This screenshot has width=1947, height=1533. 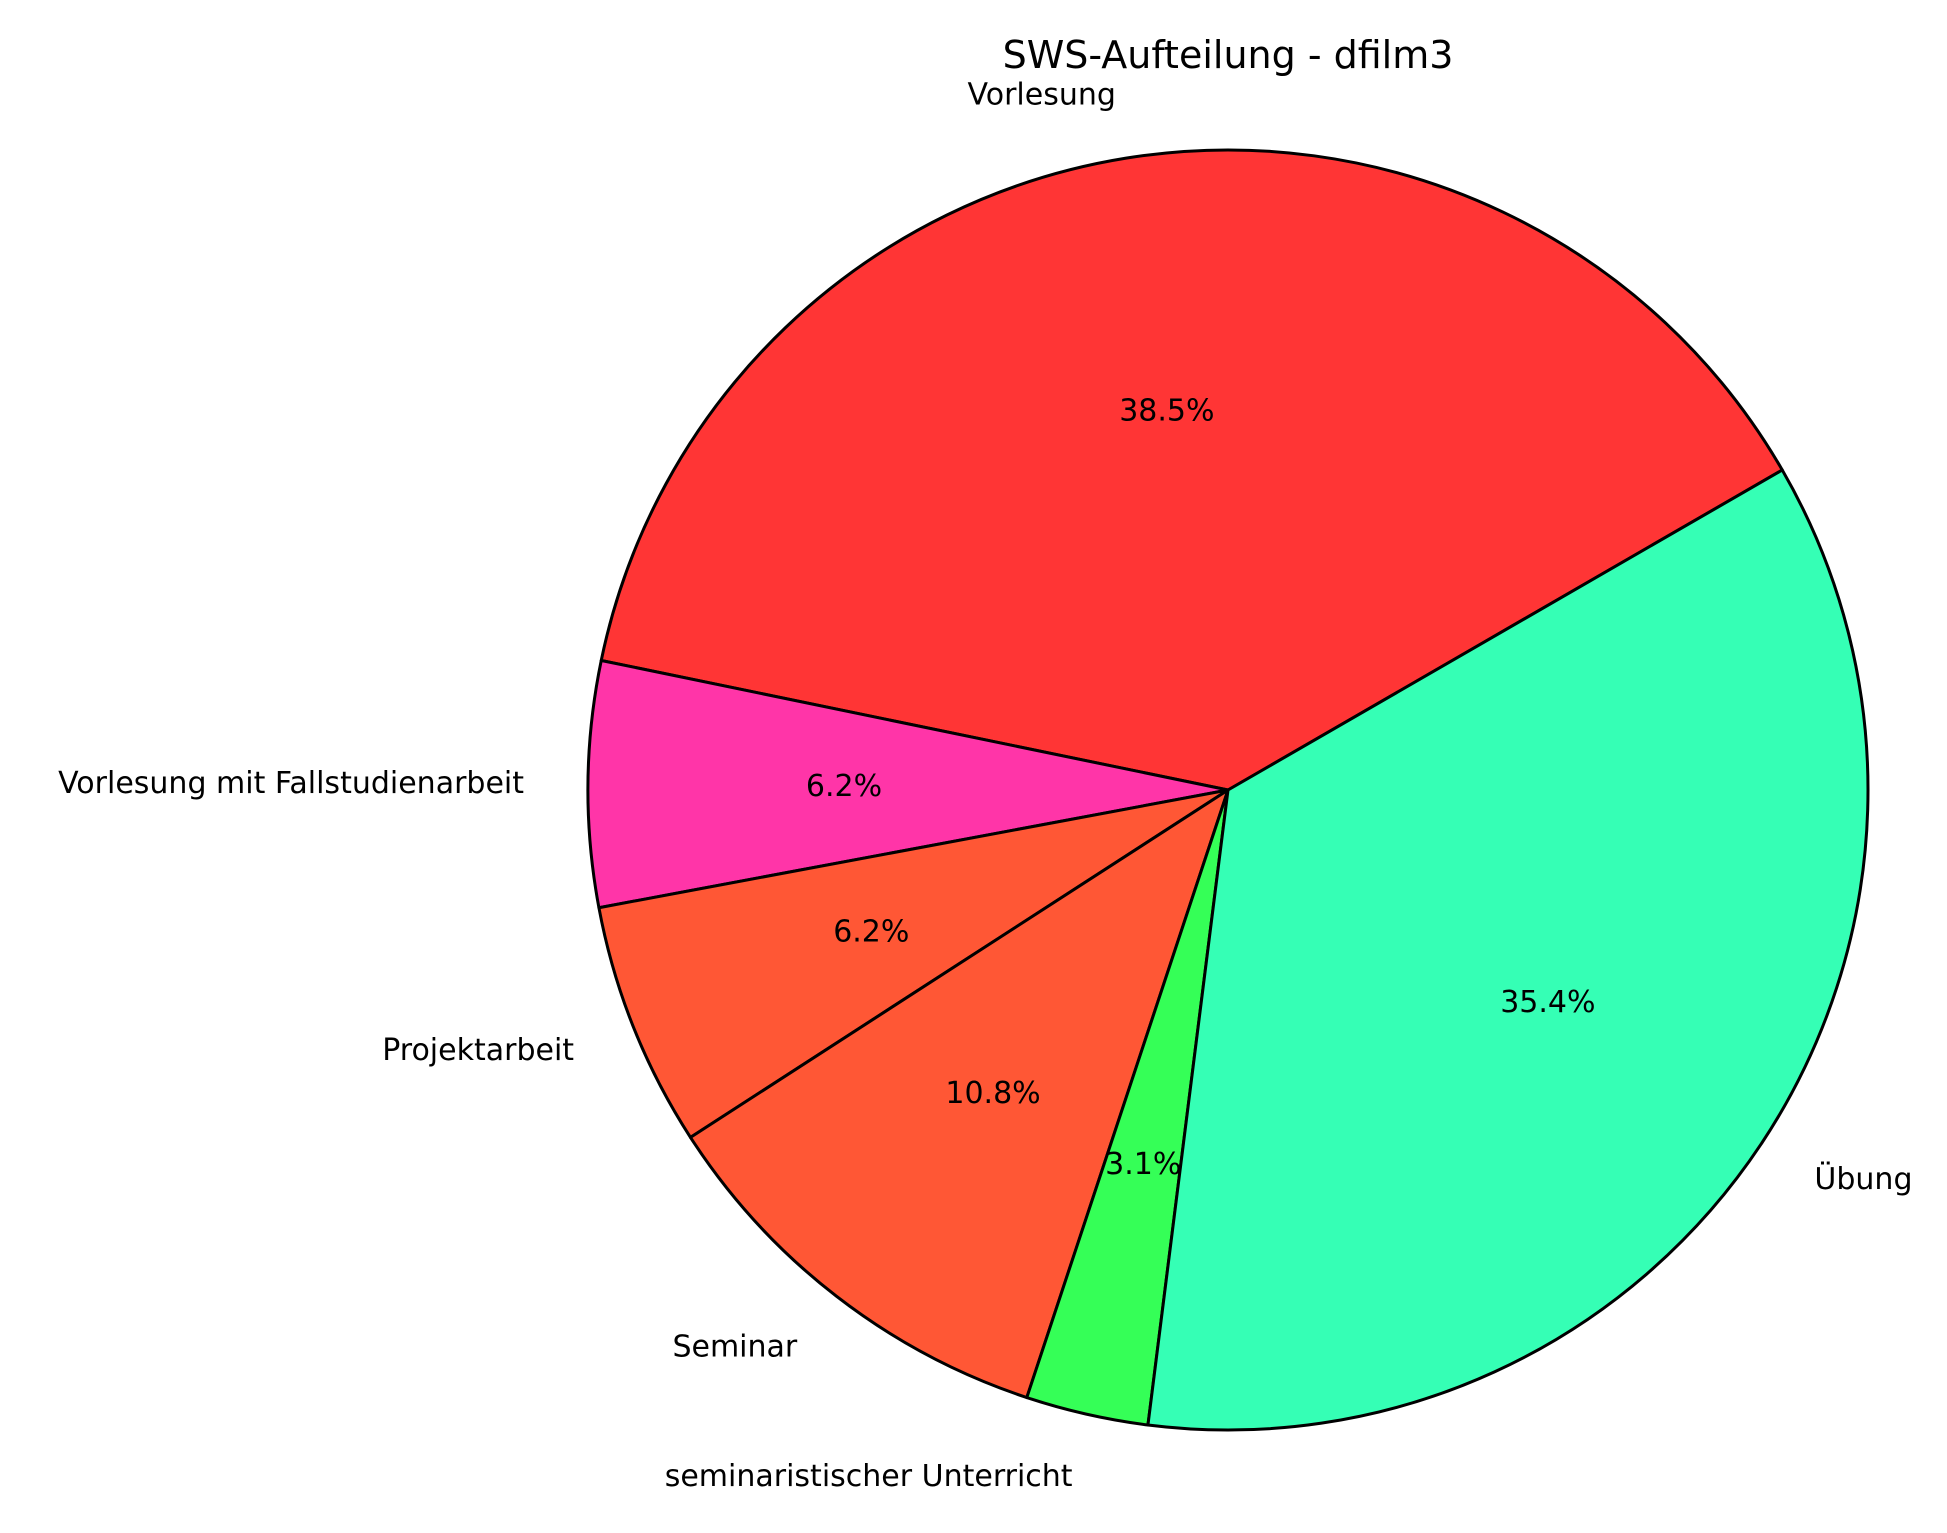 What do you see at coordinates (734, 1346) in the screenshot?
I see `slice-label: Seminar` at bounding box center [734, 1346].